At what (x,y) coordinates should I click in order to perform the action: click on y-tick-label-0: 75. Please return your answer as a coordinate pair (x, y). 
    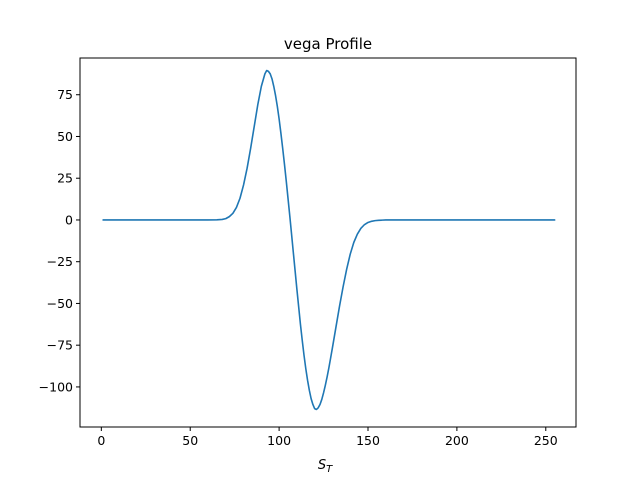
    Looking at the image, I should click on (65, 94).